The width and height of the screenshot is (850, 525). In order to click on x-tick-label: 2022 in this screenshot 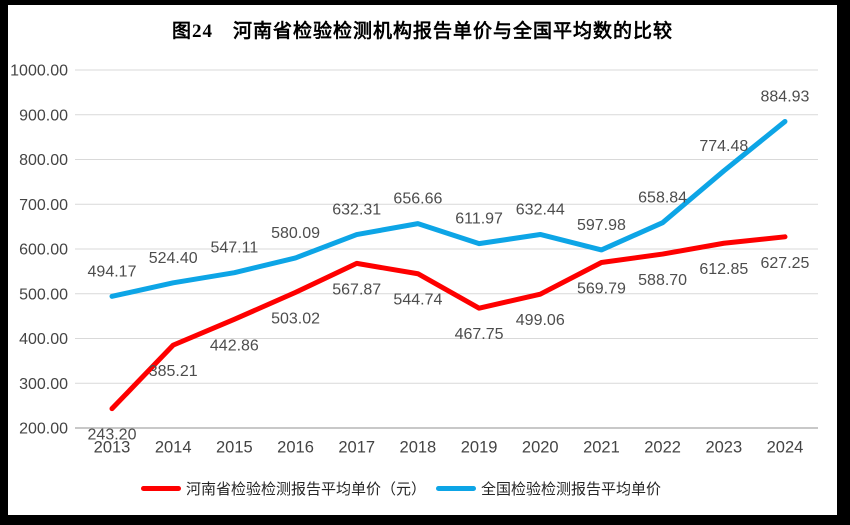, I will do `click(662, 448)`.